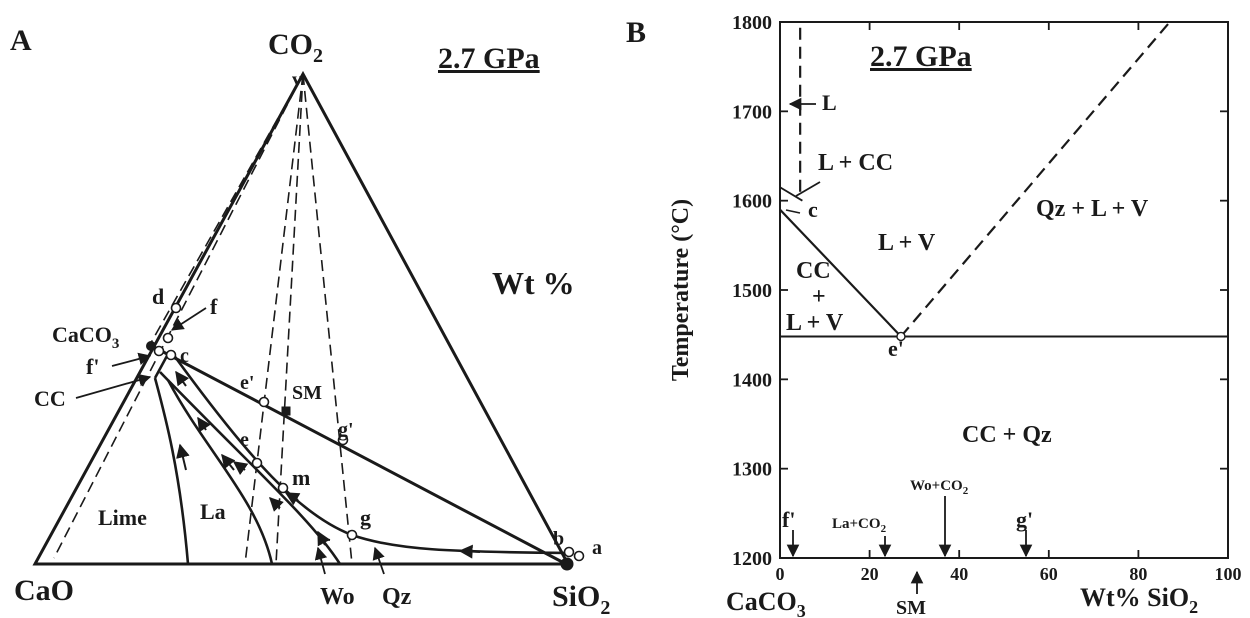 This screenshot has width=1250, height=618. What do you see at coordinates (168, 338) in the screenshot?
I see `point-f` at bounding box center [168, 338].